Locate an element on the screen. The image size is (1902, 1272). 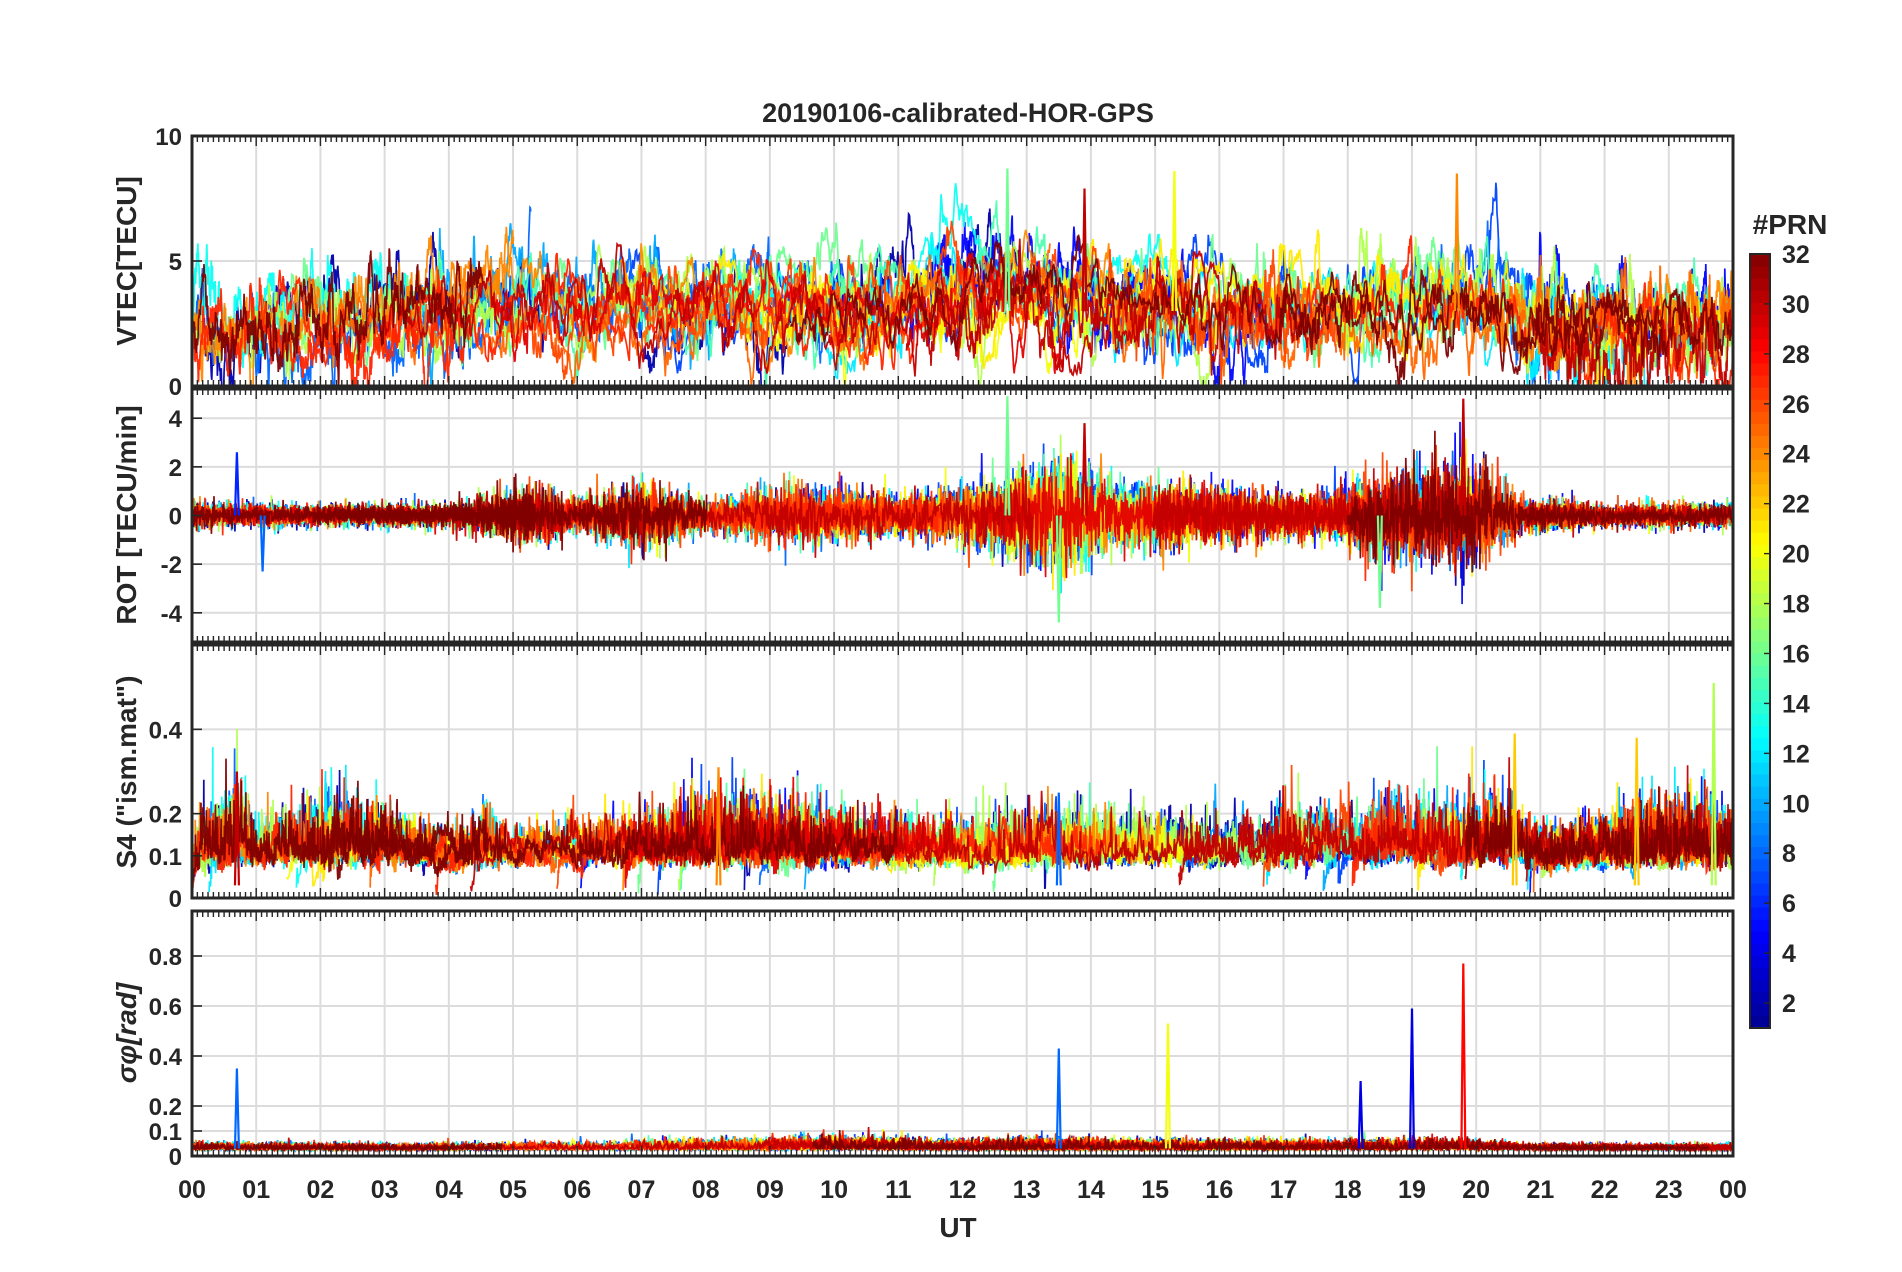
xtick-label: 11 is located at coordinates (898, 1190).